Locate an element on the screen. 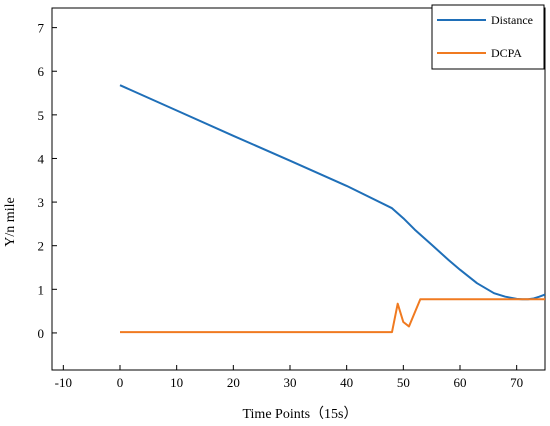 The image size is (550, 426). y-tick-label: 5 is located at coordinates (41, 115).